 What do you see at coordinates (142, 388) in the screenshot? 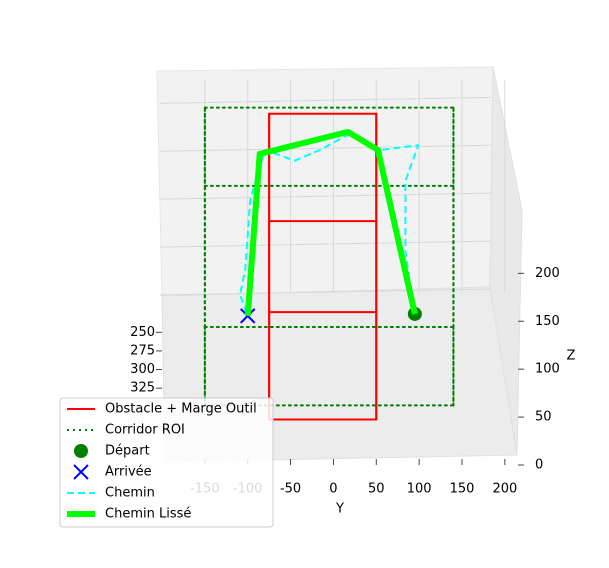
I see `x-tick-label: 325` at bounding box center [142, 388].